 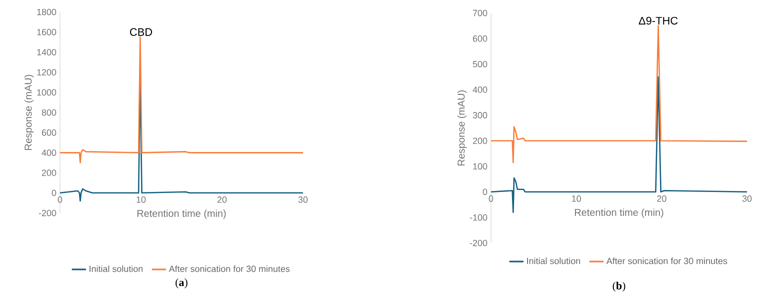 What do you see at coordinates (479, 217) in the screenshot?
I see `y-tick-label: -100` at bounding box center [479, 217].